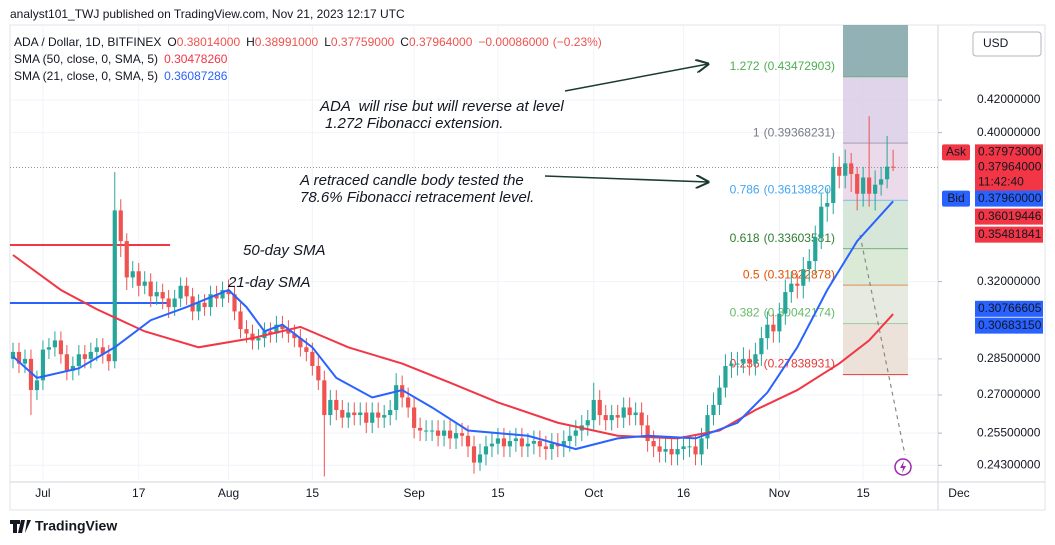 Image resolution: width=1055 pixels, height=545 pixels. What do you see at coordinates (87, 42) in the screenshot?
I see `symbol: ADA / Dollar, 1D, BITFINEX` at bounding box center [87, 42].